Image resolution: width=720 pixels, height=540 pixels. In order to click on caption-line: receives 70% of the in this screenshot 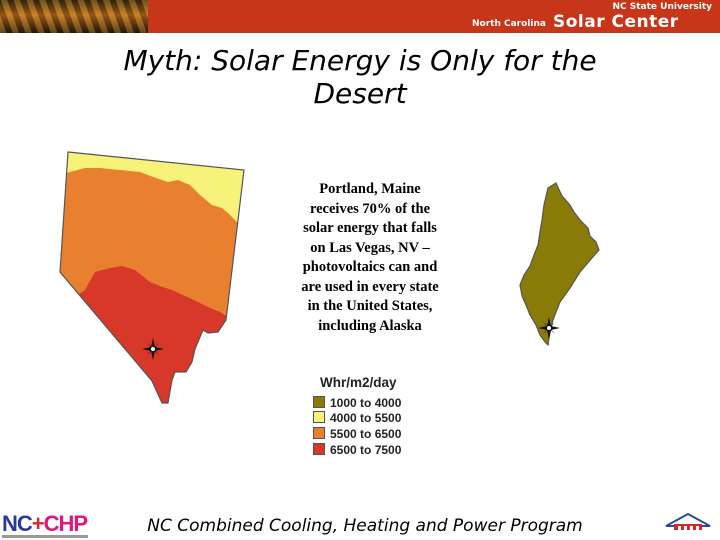, I will do `click(370, 208)`.